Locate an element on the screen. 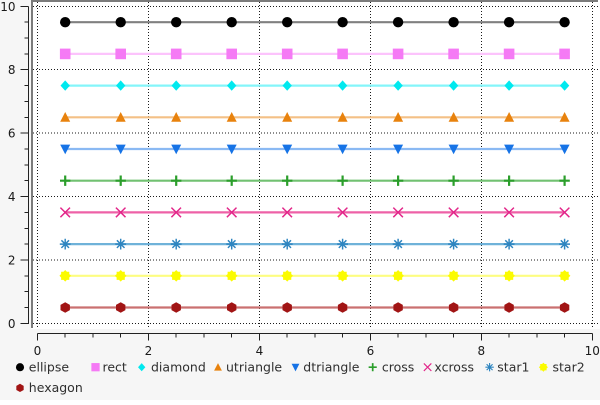 Image resolution: width=600 pixels, height=405 pixels. svg-text: dtriangle is located at coordinates (331, 367).